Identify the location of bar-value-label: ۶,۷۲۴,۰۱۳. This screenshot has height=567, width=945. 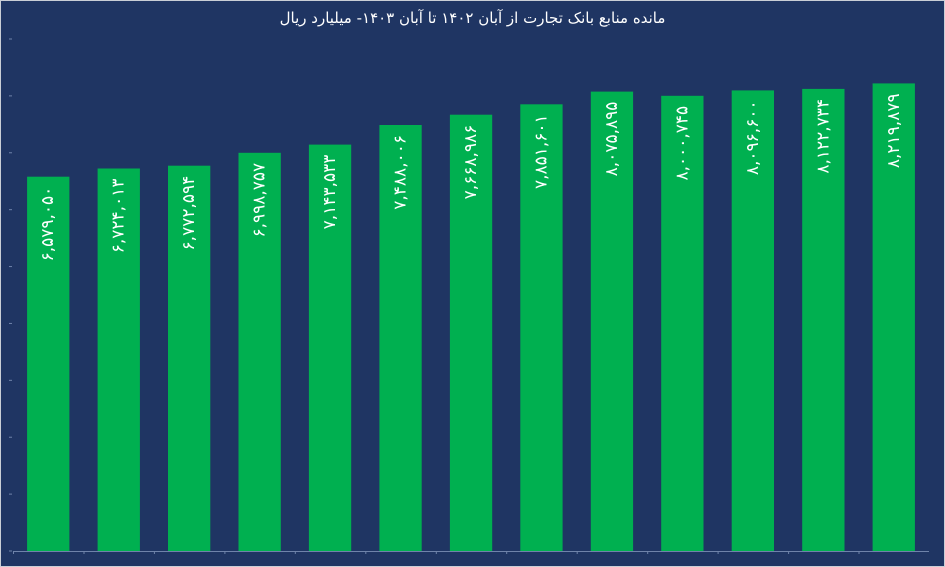
(119, 216).